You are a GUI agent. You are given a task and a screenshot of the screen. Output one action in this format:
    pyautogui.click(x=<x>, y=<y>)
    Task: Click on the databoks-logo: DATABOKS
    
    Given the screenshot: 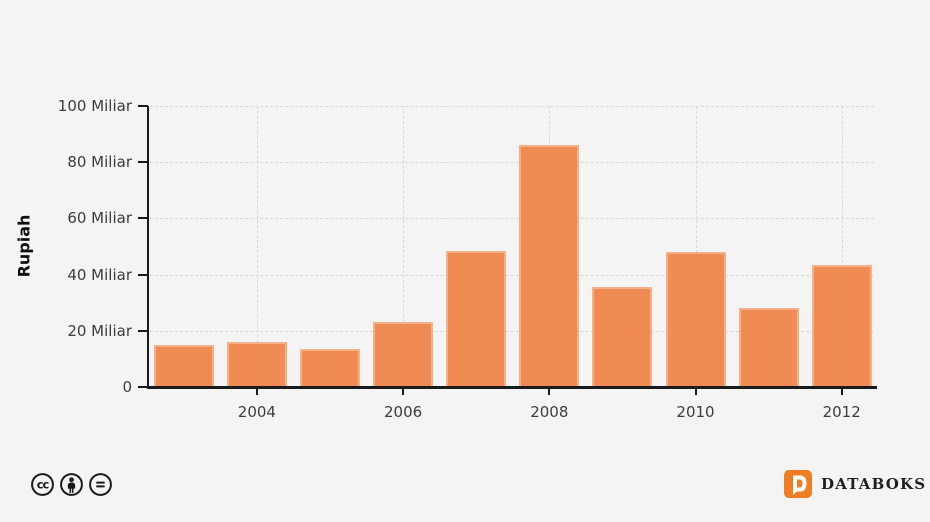 What is the action you would take?
    pyautogui.click(x=855, y=484)
    